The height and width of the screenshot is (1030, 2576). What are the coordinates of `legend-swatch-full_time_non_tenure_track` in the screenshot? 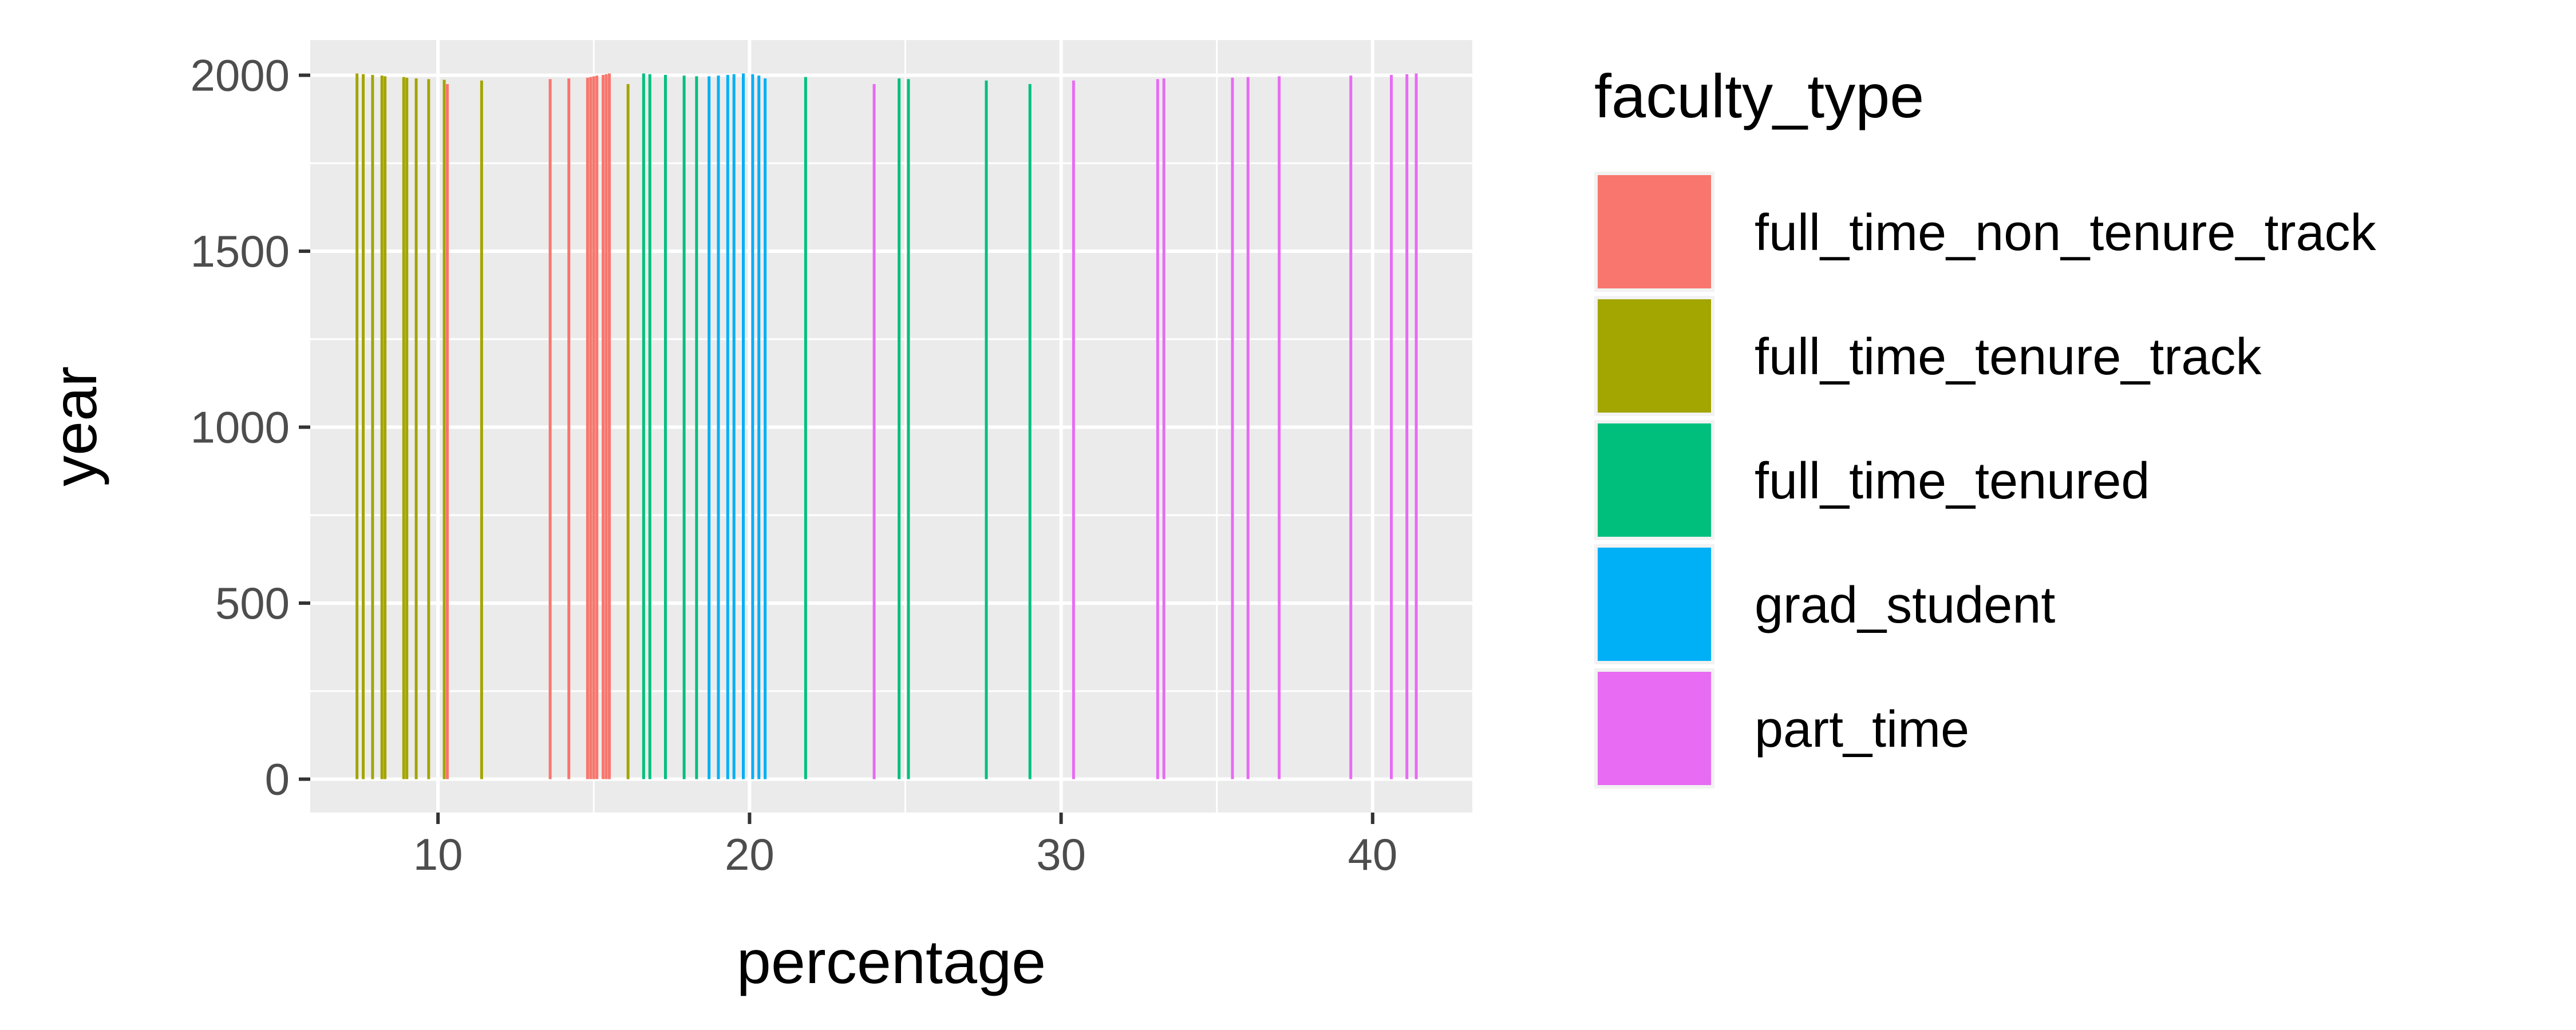 It's located at (1654, 231).